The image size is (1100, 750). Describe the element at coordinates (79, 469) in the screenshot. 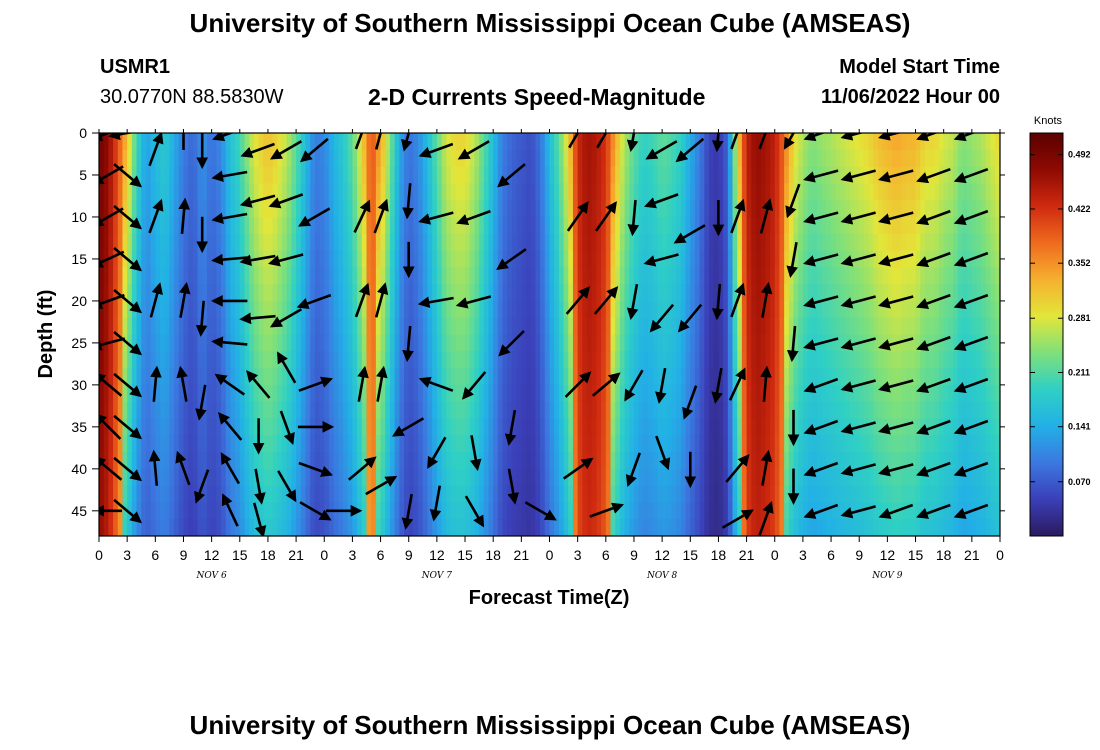

I see `y-tick-label: 40` at that location.